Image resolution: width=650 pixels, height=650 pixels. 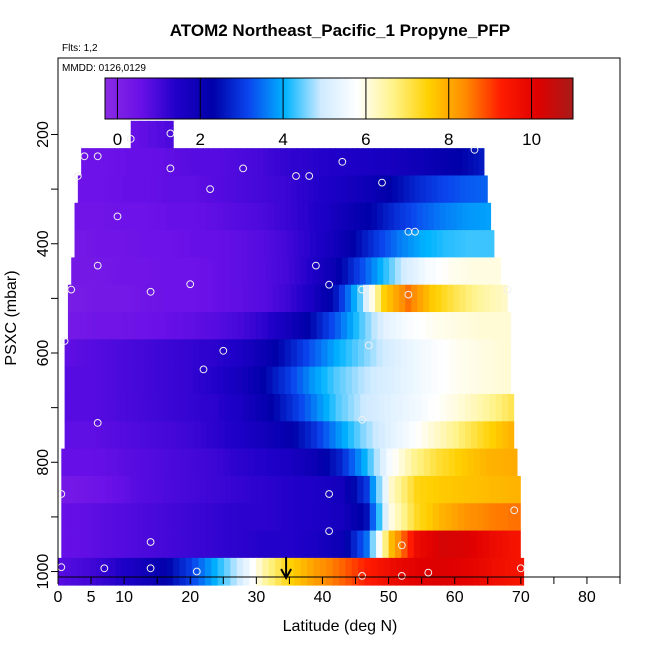 I want to click on y-tick-label: 1000, so click(x=43, y=572).